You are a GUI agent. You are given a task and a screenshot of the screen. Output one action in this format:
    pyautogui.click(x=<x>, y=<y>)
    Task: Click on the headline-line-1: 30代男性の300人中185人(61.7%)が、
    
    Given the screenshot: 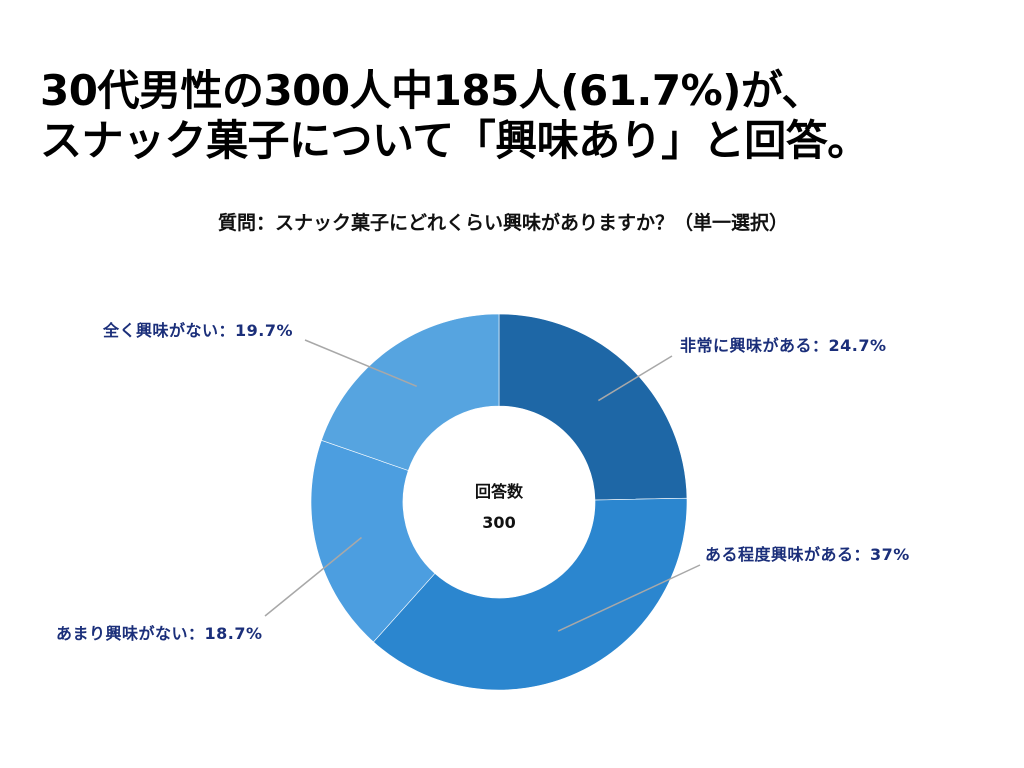 What is the action you would take?
    pyautogui.click(x=432, y=90)
    